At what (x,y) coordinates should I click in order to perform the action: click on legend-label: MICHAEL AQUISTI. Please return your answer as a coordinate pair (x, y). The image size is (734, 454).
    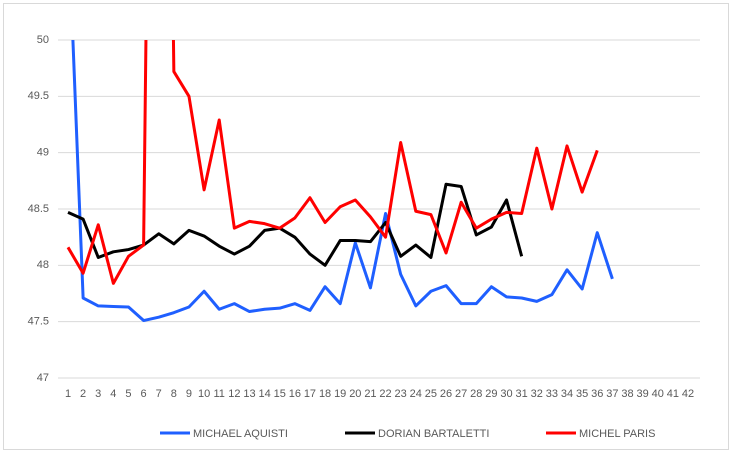
    Looking at the image, I should click on (240, 434).